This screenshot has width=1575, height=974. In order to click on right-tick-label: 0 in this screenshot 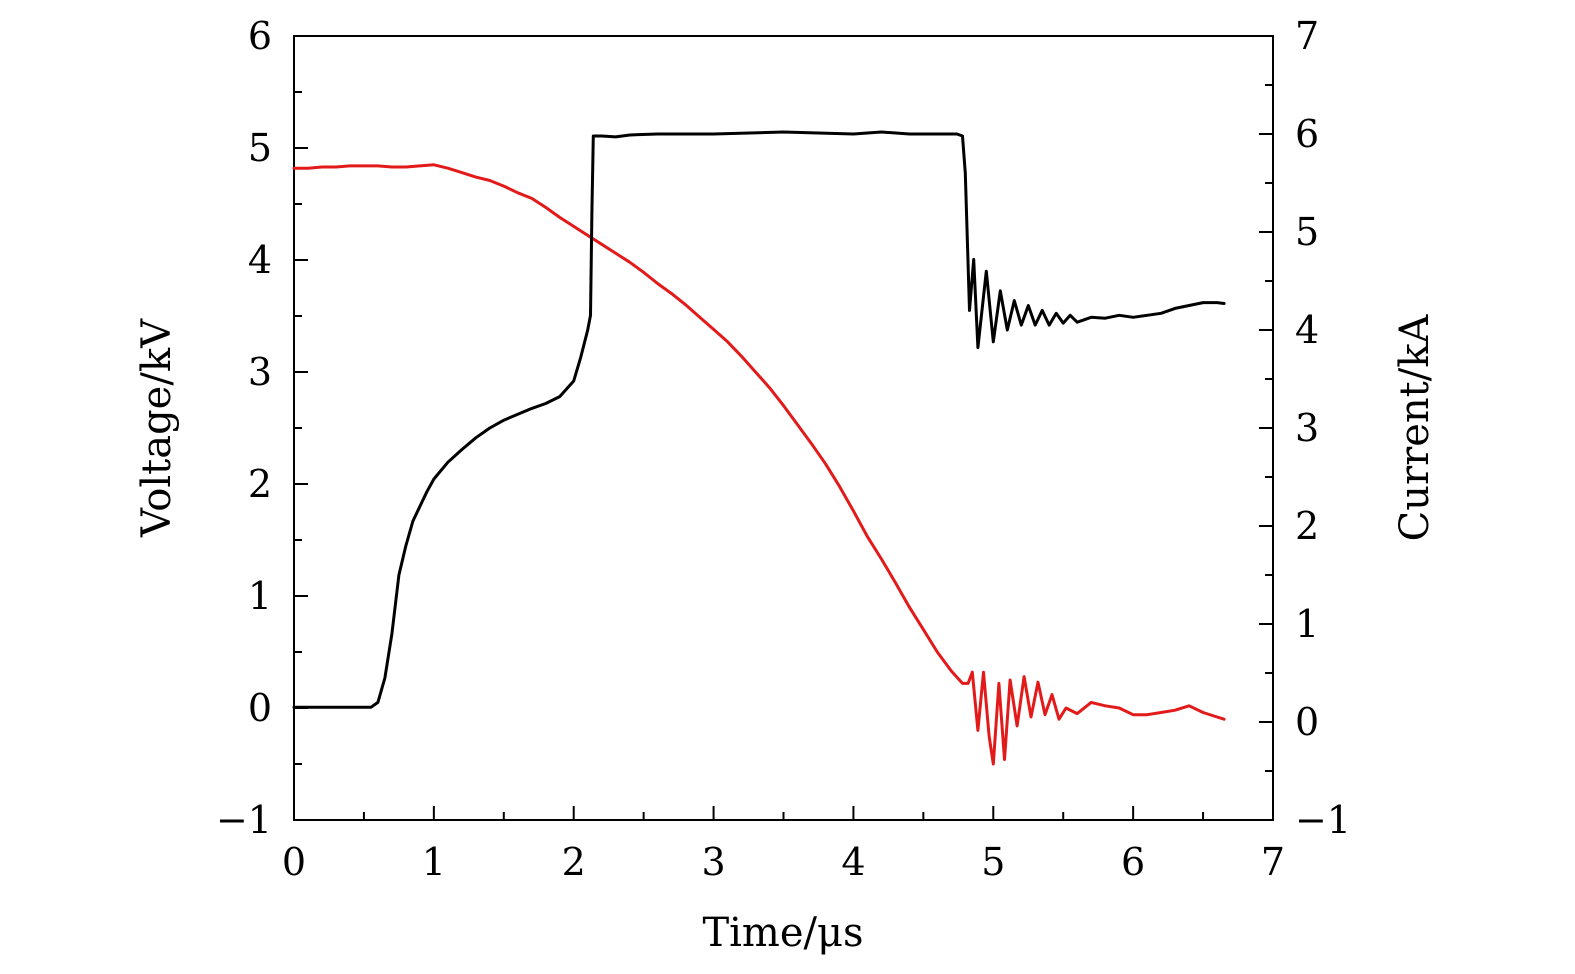, I will do `click(1307, 722)`.